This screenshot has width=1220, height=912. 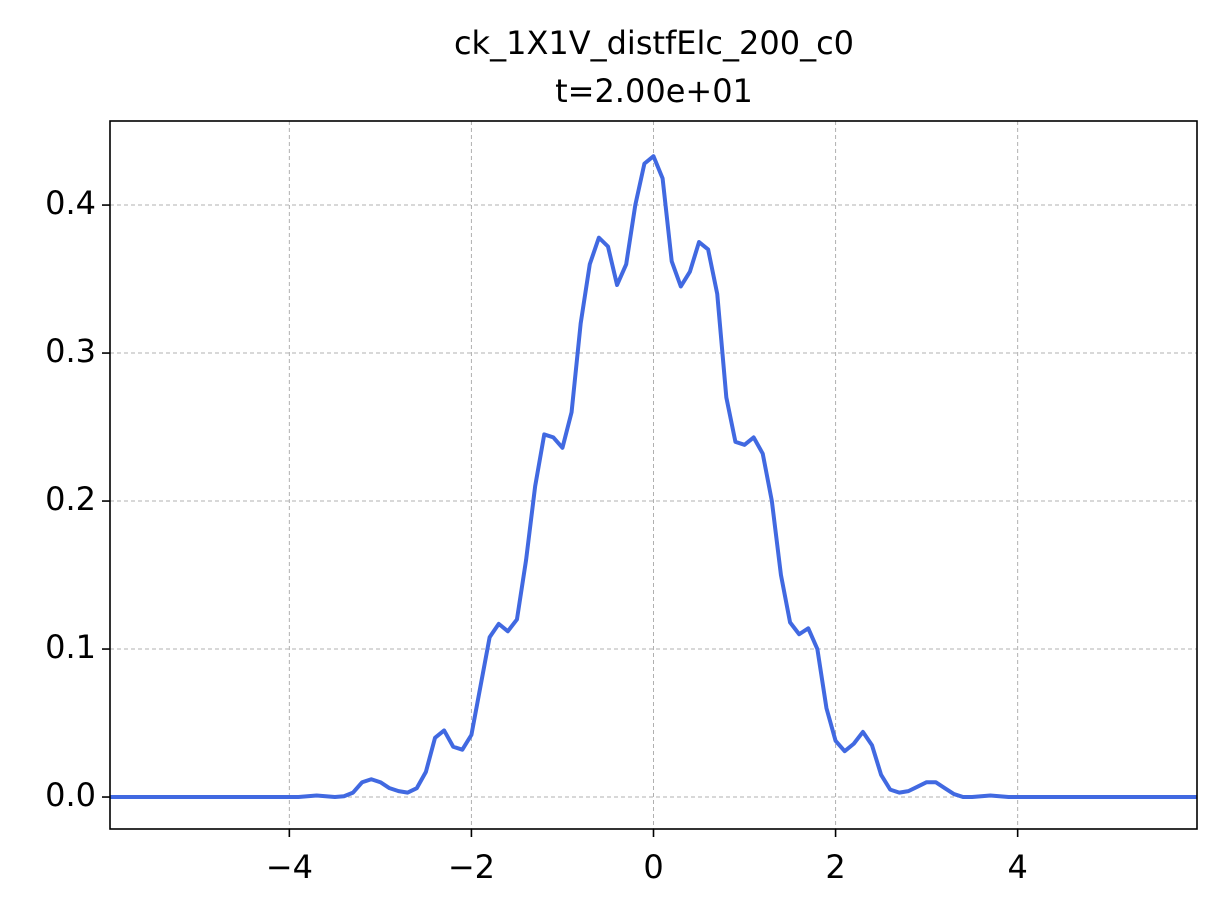 What do you see at coordinates (1017, 867) in the screenshot?
I see `x-tick-label: 4` at bounding box center [1017, 867].